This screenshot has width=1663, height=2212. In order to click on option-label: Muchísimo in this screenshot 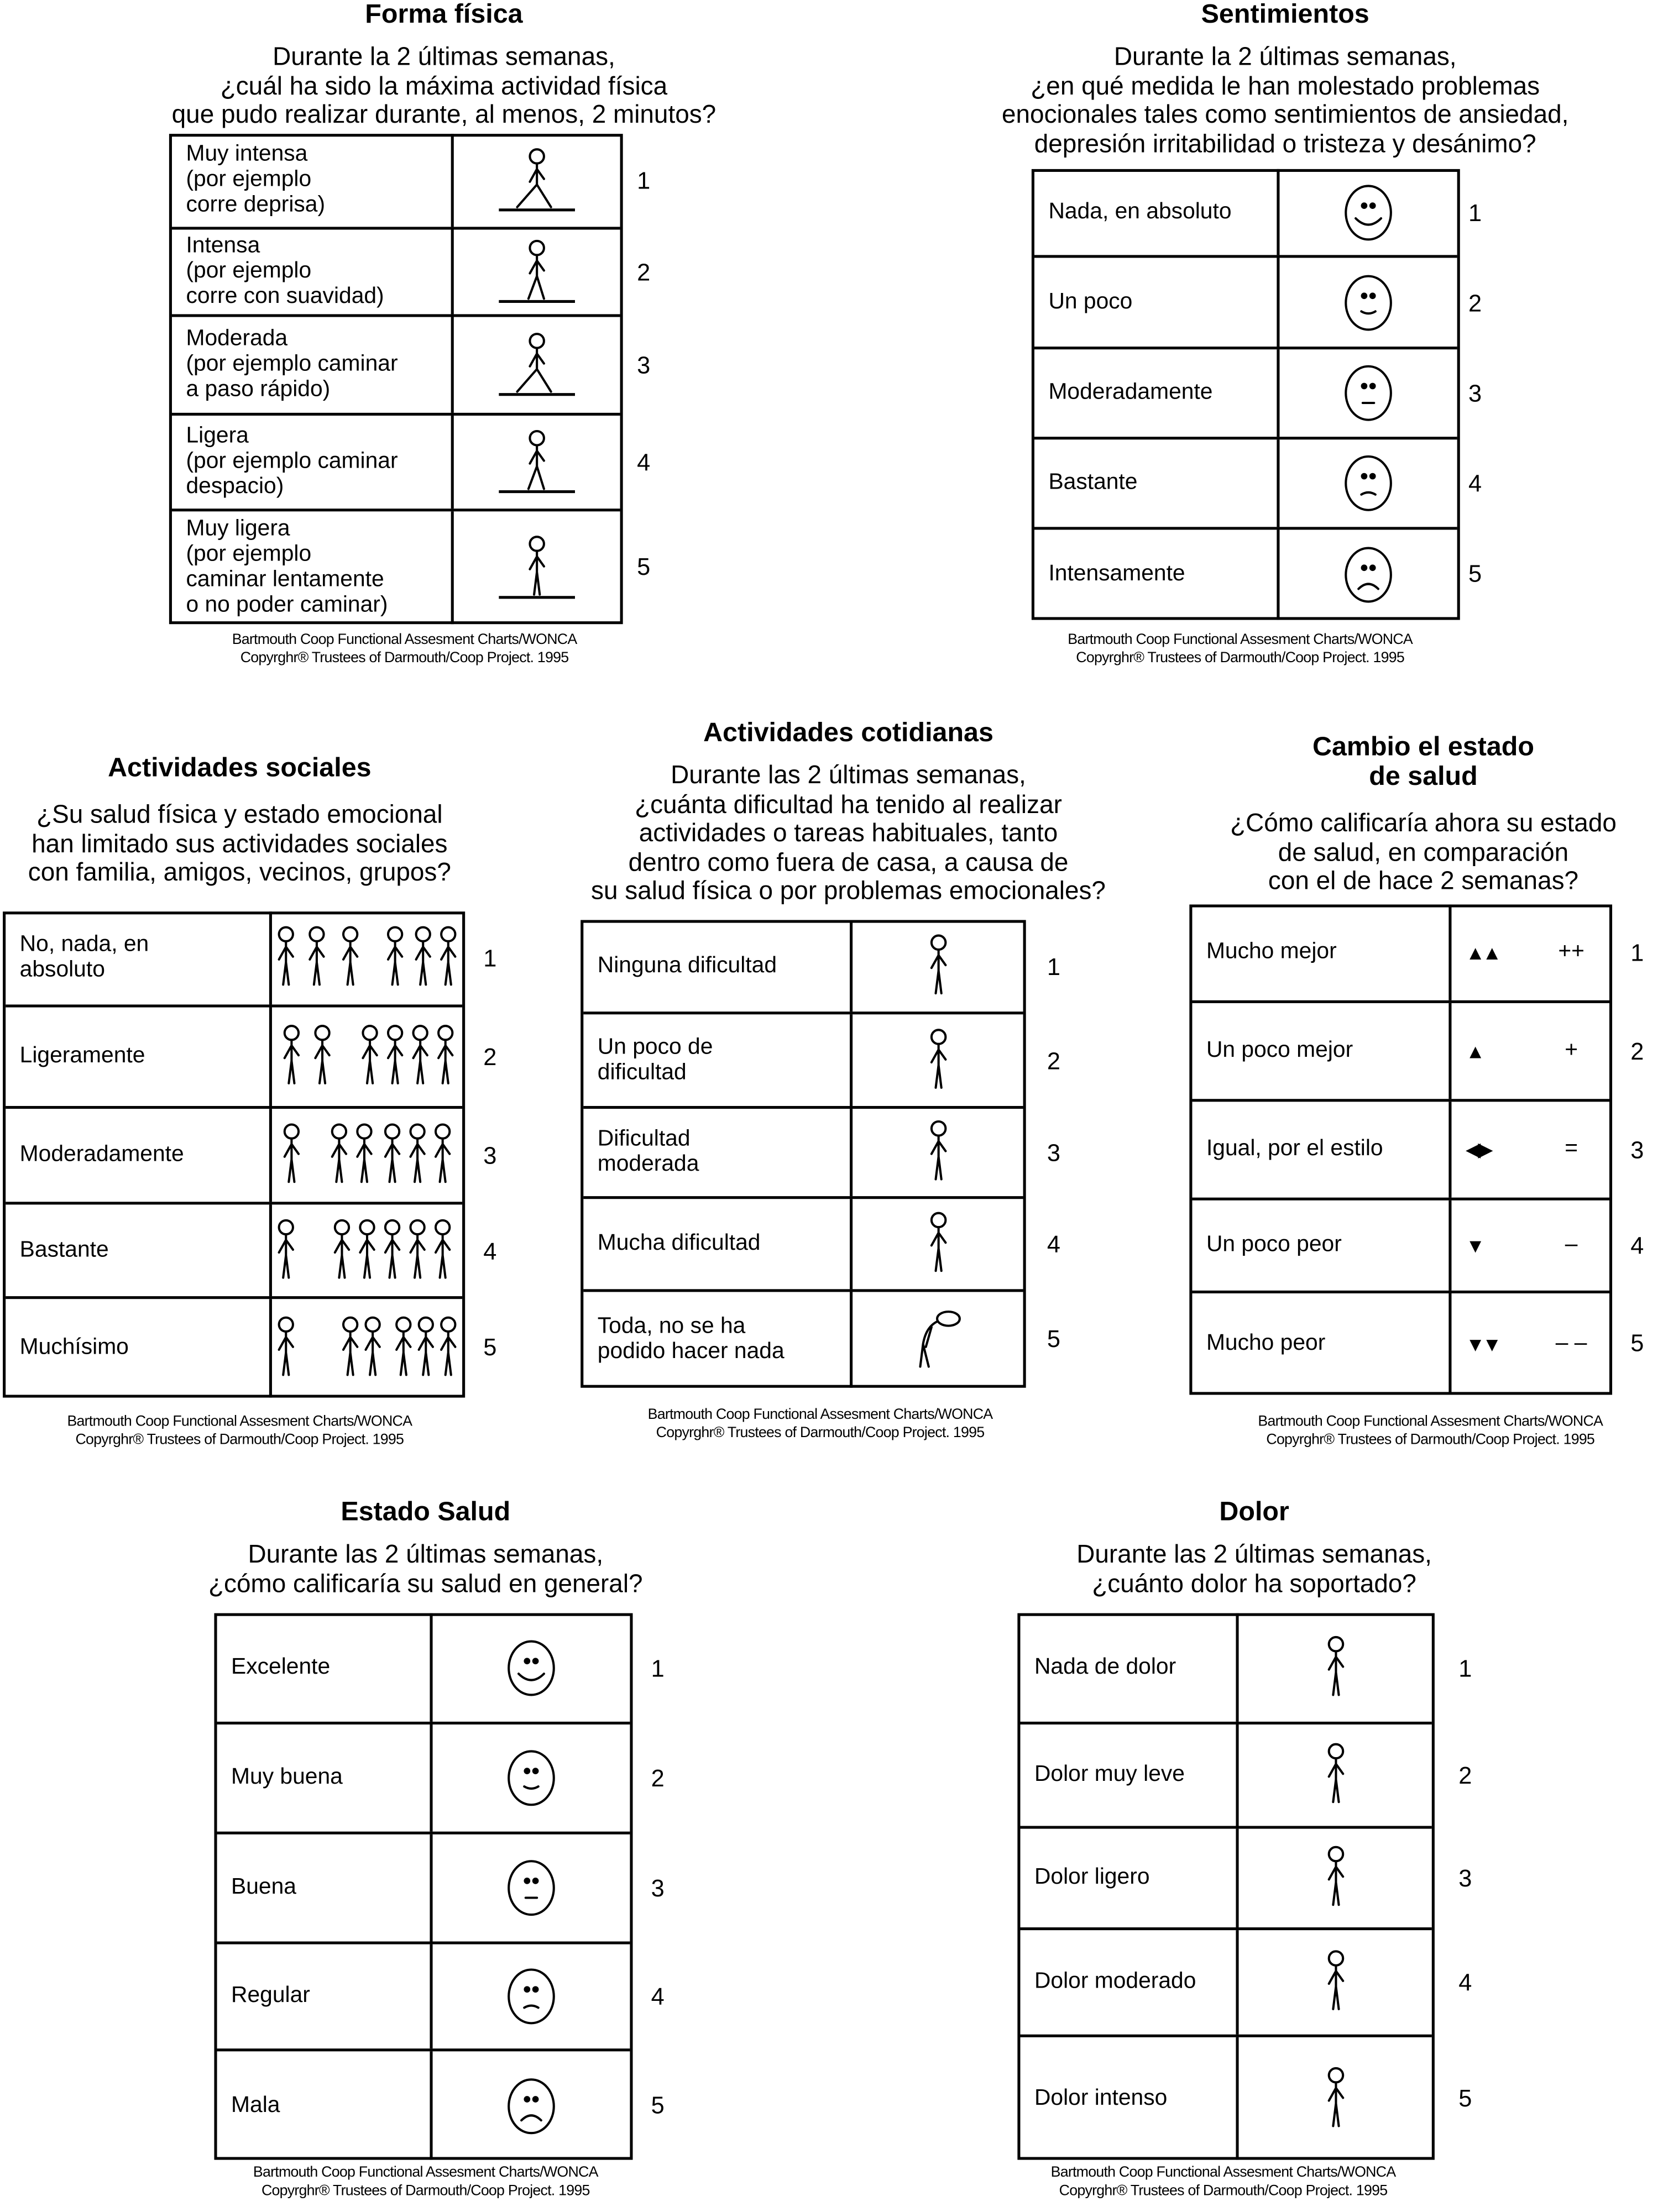, I will do `click(74, 1348)`.